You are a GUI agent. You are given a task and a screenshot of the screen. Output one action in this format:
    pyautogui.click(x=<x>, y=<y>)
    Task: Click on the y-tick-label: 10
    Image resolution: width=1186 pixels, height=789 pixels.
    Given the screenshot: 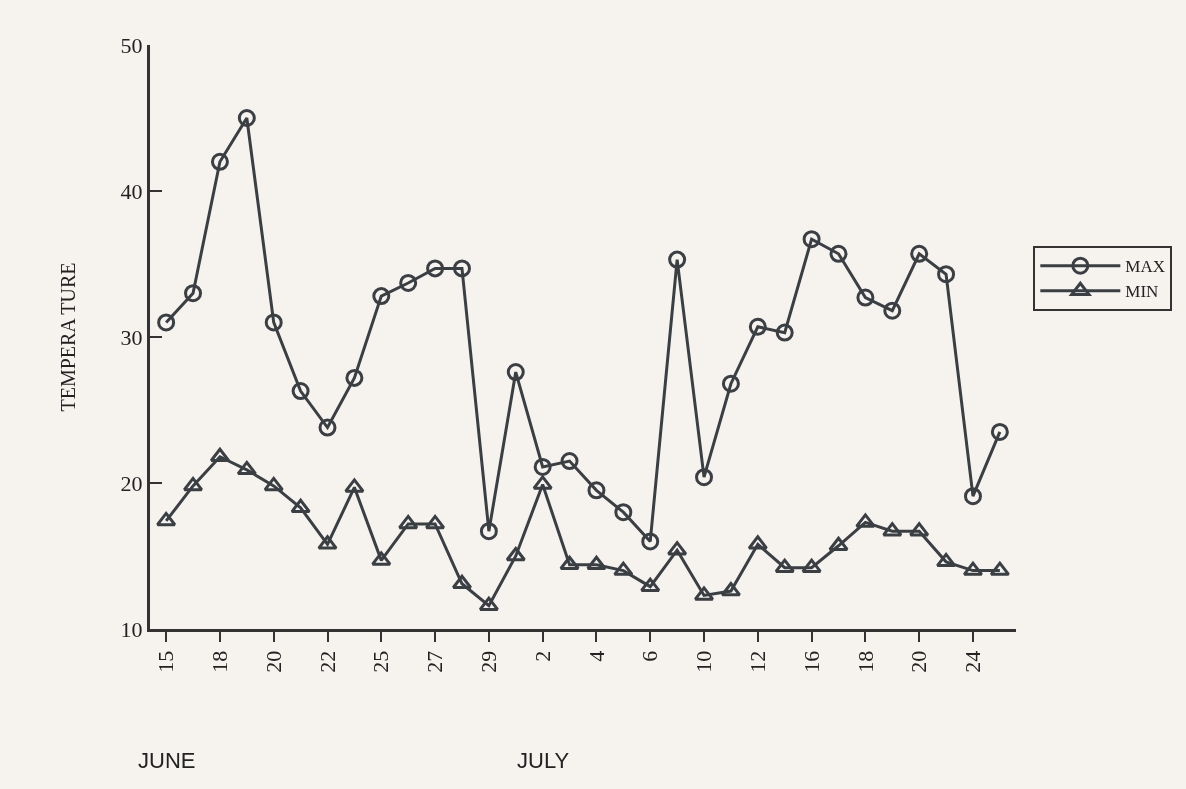 What is the action you would take?
    pyautogui.click(x=131, y=629)
    